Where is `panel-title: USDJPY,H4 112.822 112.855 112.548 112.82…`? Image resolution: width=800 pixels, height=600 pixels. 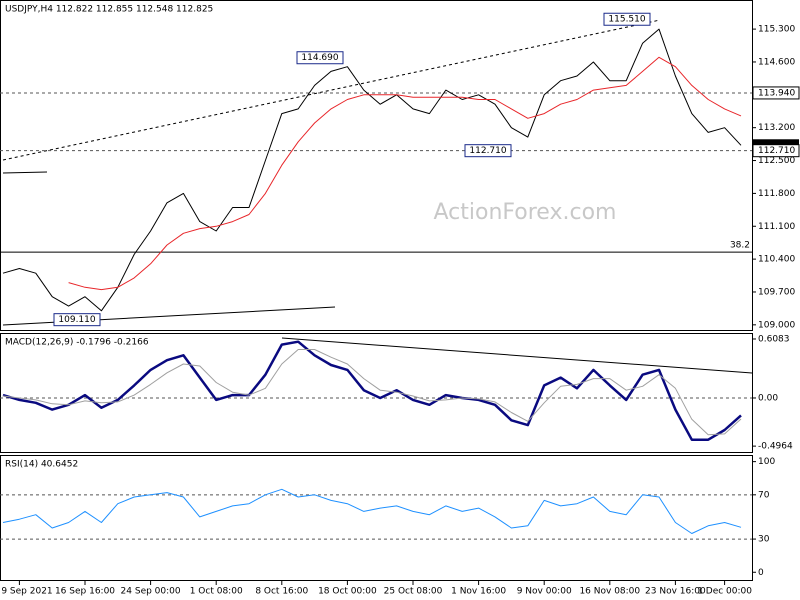 panel-title: USDJPY,H4 112.822 112.855 112.548 112.82… is located at coordinates (109, 10).